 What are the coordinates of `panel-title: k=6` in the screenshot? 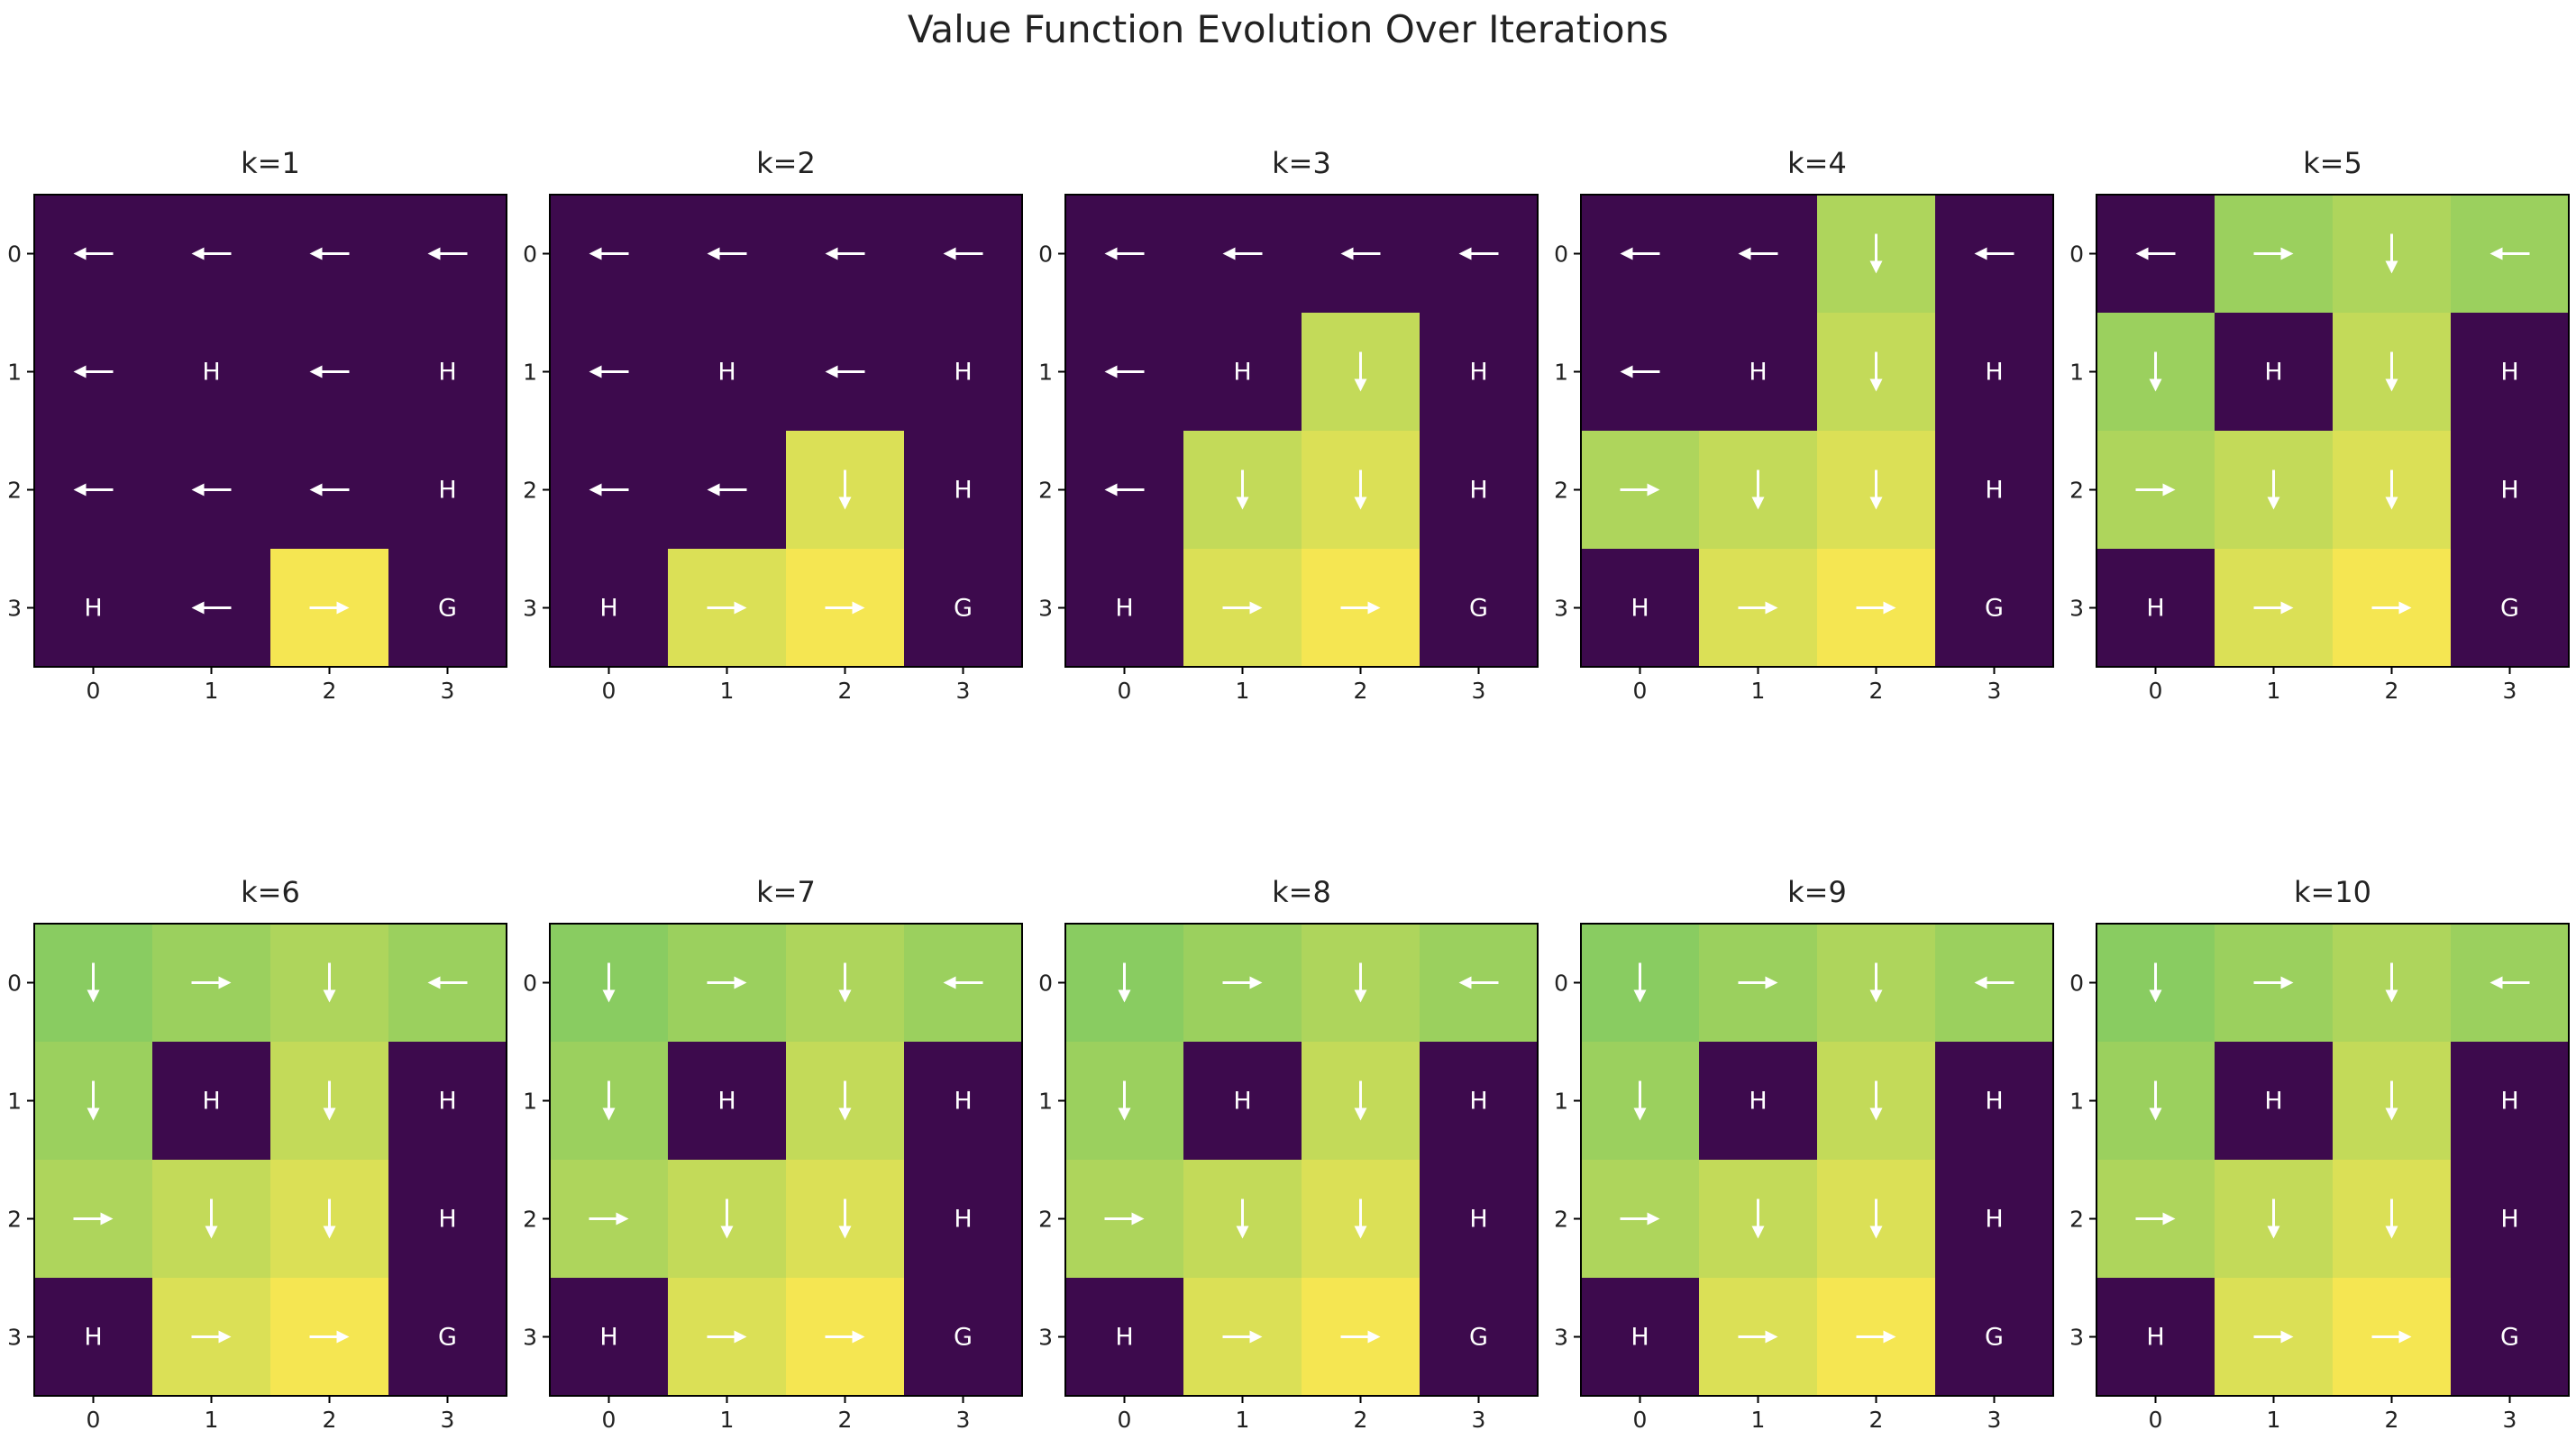 It's located at (270, 892).